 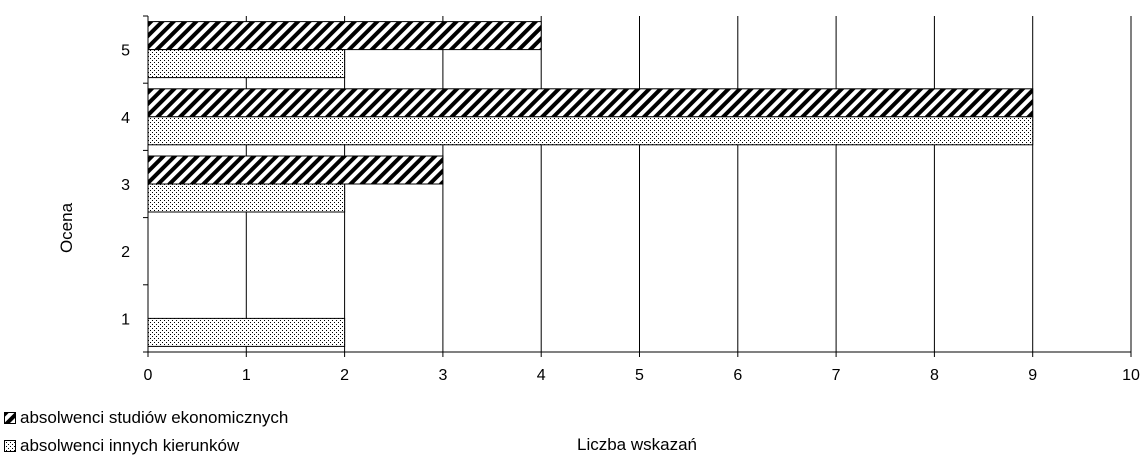 What do you see at coordinates (125, 51) in the screenshot?
I see `y-tick-label: 5` at bounding box center [125, 51].